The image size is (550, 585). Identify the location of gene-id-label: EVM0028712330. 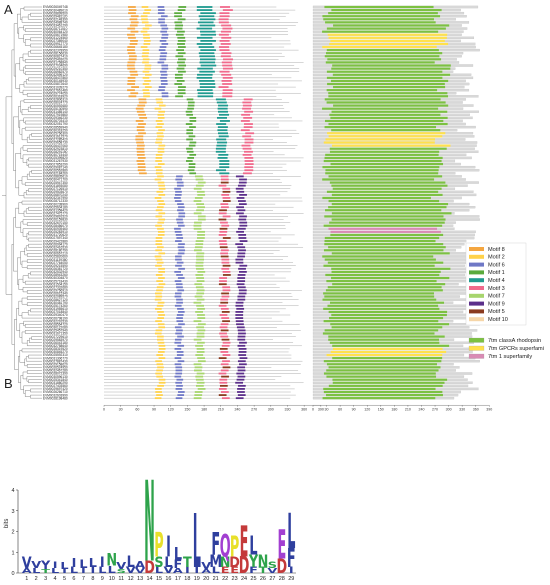
(55, 201).